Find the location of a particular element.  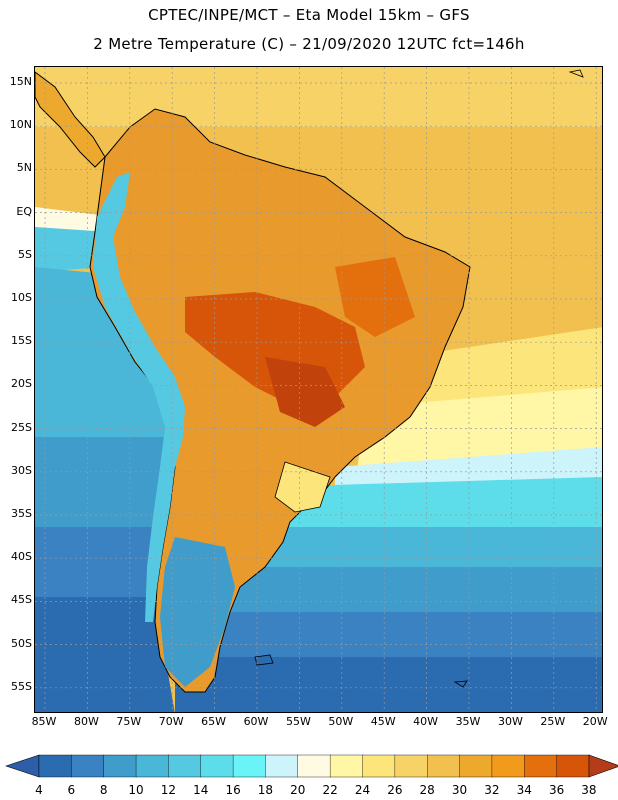

longitude-label: 35W is located at coordinates (468, 721).